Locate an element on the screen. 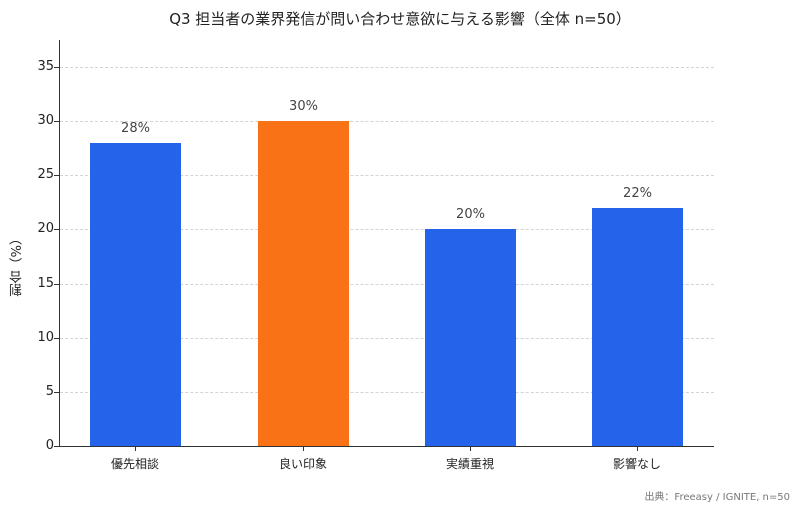 The image size is (800, 510). y-tick-label: 0 is located at coordinates (49, 445).